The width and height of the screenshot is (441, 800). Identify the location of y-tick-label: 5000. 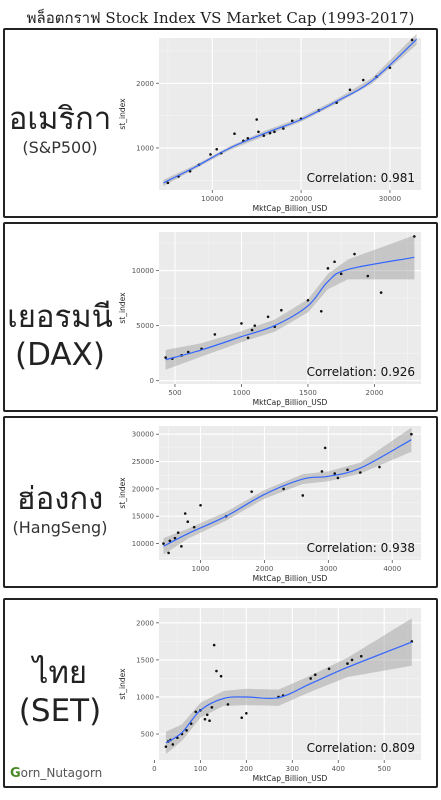
(145, 326).